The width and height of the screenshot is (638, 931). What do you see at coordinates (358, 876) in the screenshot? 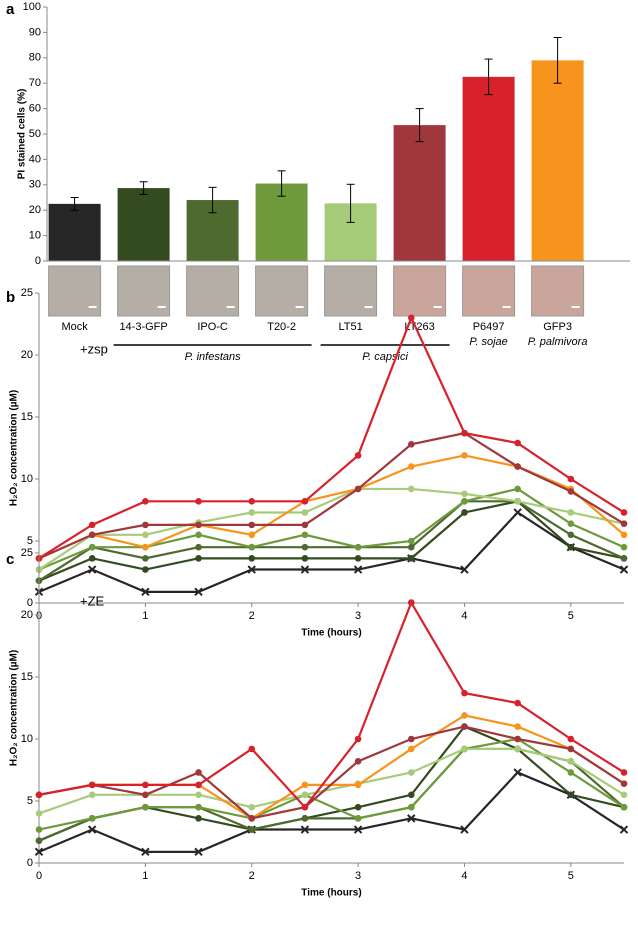
I see `x-tick-label: 3` at bounding box center [358, 876].